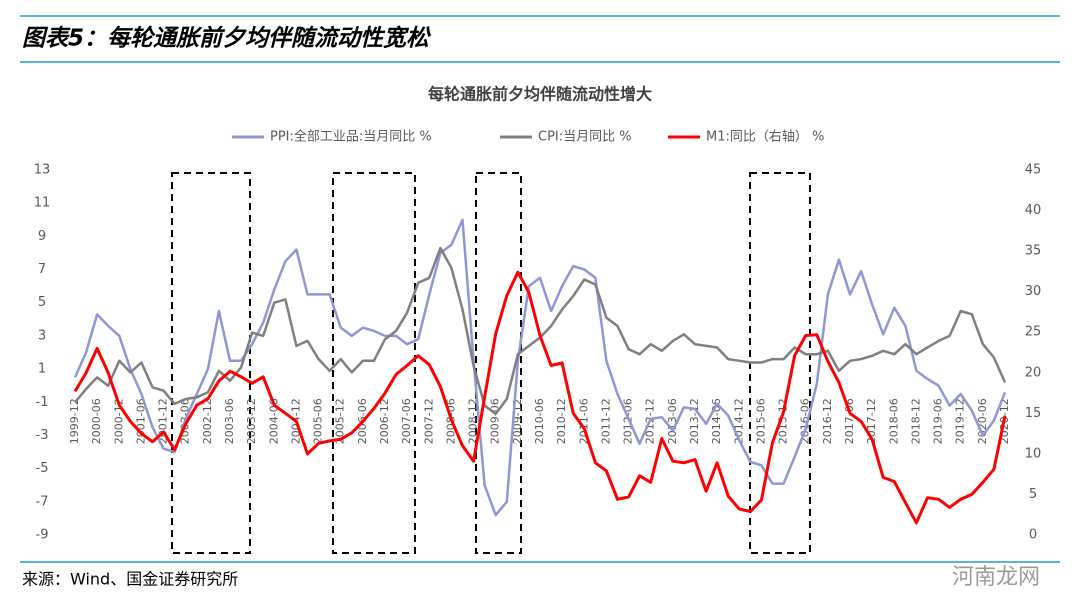 The image size is (1080, 607). Describe the element at coordinates (406, 421) in the screenshot. I see `x-tick-label: 2007-06` at that location.